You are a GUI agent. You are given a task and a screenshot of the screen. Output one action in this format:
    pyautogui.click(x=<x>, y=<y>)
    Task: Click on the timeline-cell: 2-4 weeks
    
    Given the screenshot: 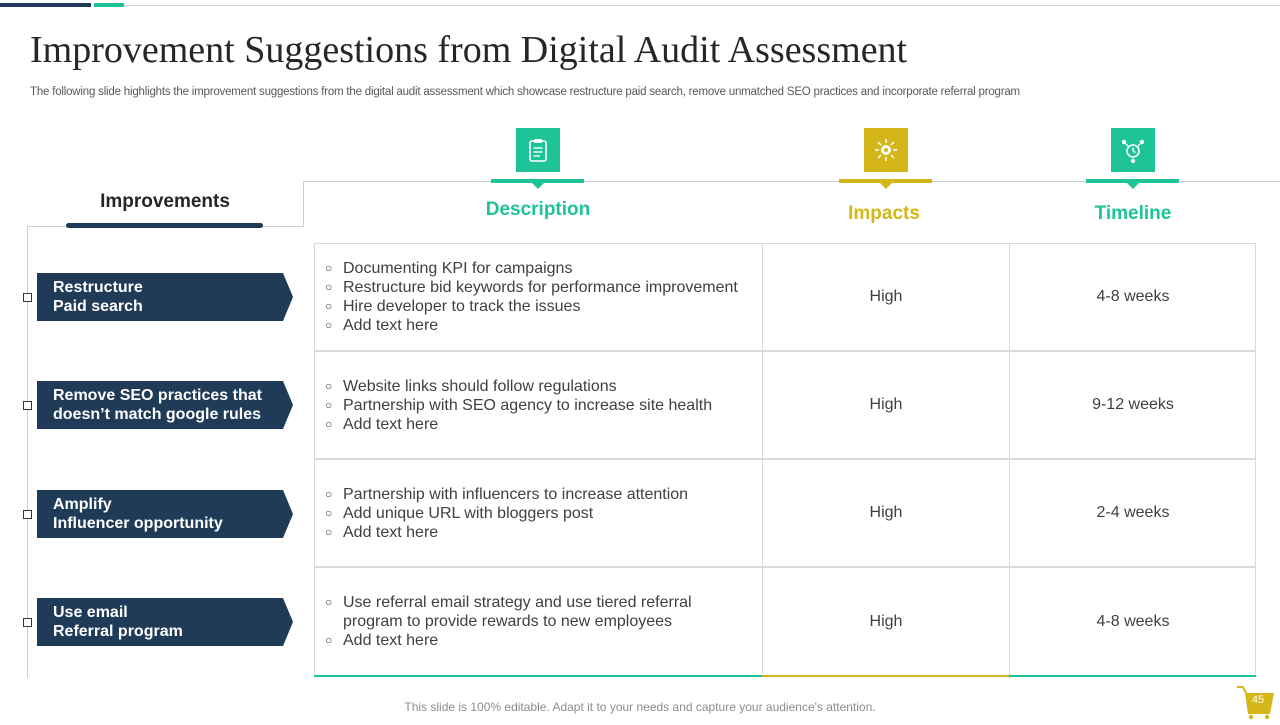 What is the action you would take?
    pyautogui.click(x=1133, y=512)
    